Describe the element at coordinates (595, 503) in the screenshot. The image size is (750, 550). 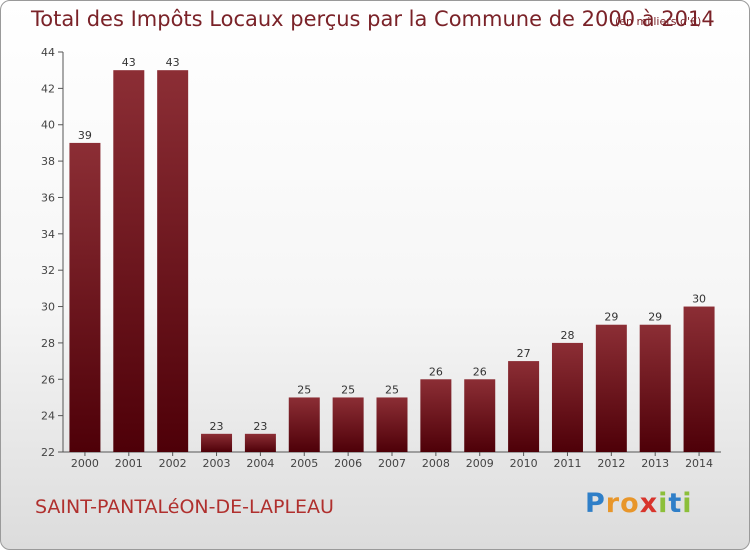
I see `logo-letter: P` at that location.